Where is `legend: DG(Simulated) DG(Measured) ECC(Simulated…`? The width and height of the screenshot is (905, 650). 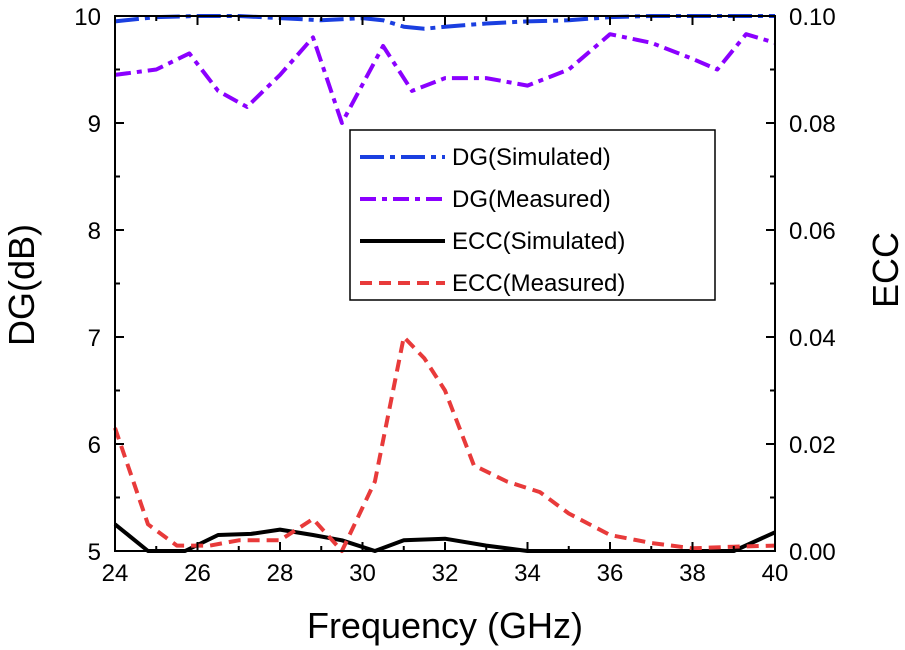 legend: DG(Simulated) DG(Measured) ECC(Simulated… is located at coordinates (532, 215).